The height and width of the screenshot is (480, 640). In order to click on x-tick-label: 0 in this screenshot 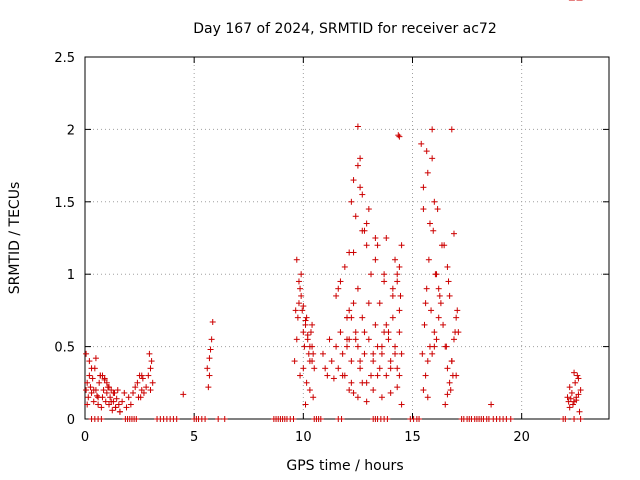, I will do `click(85, 437)`.